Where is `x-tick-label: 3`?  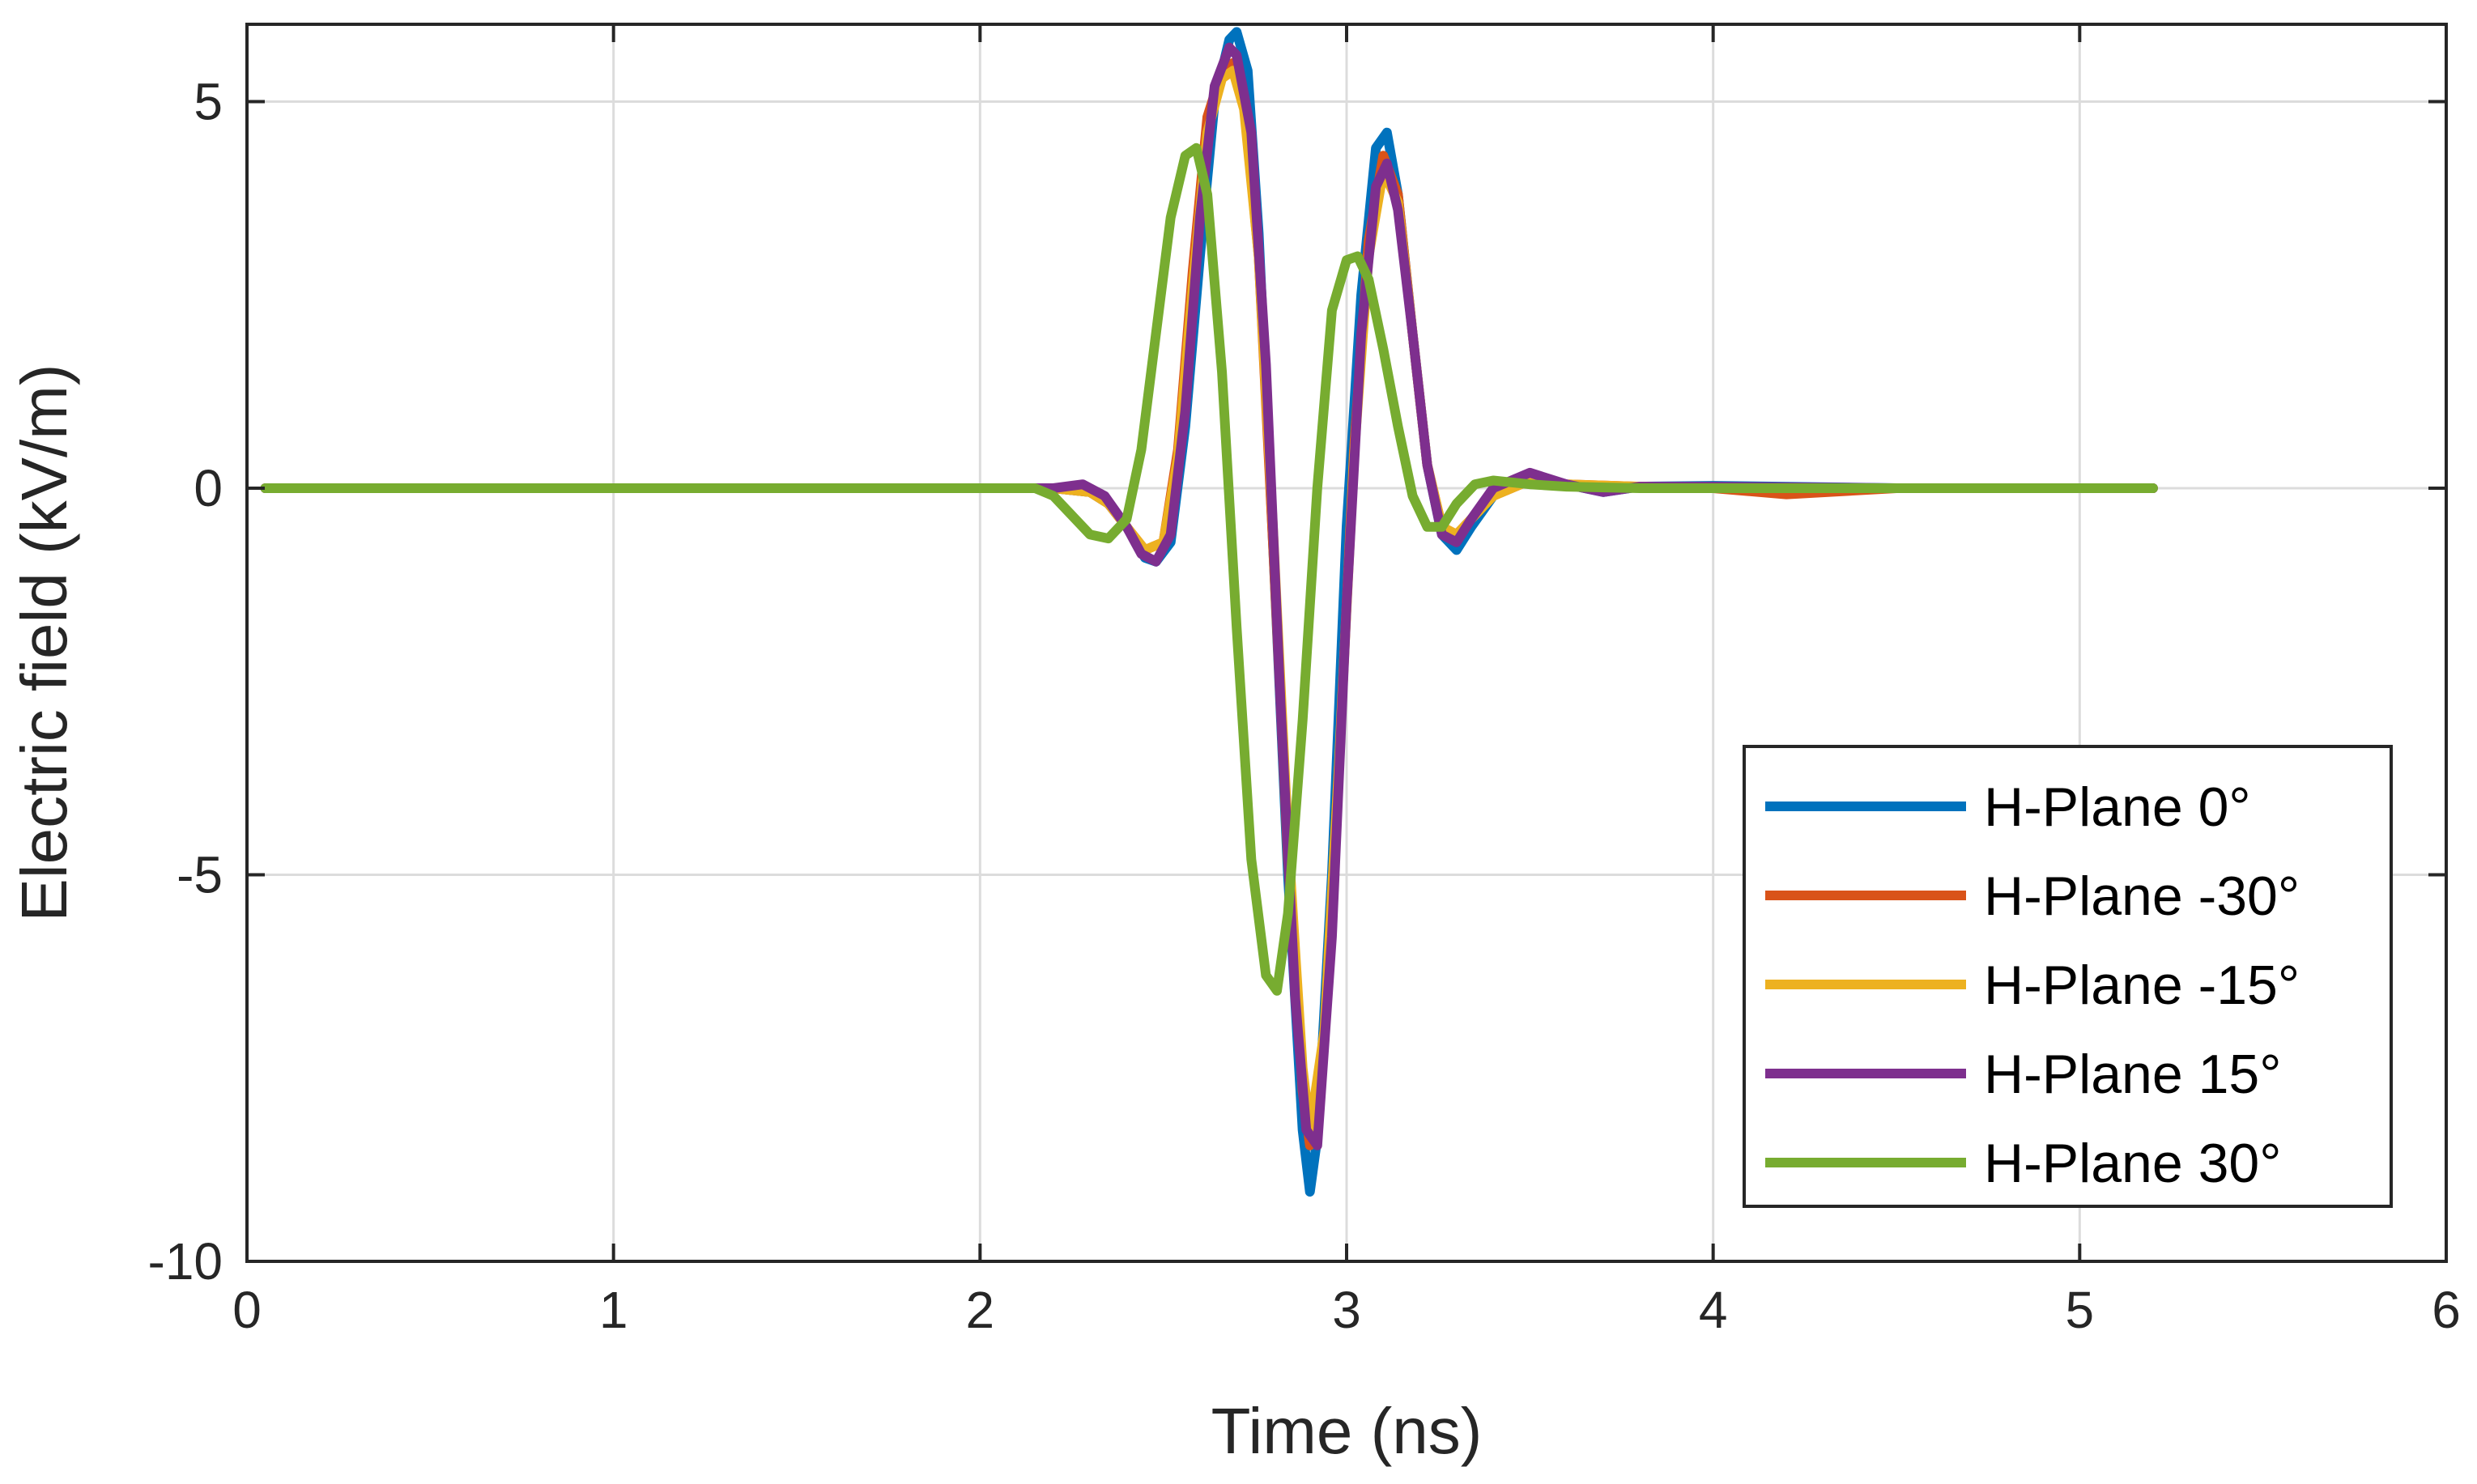 x-tick-label: 3 is located at coordinates (1346, 1310).